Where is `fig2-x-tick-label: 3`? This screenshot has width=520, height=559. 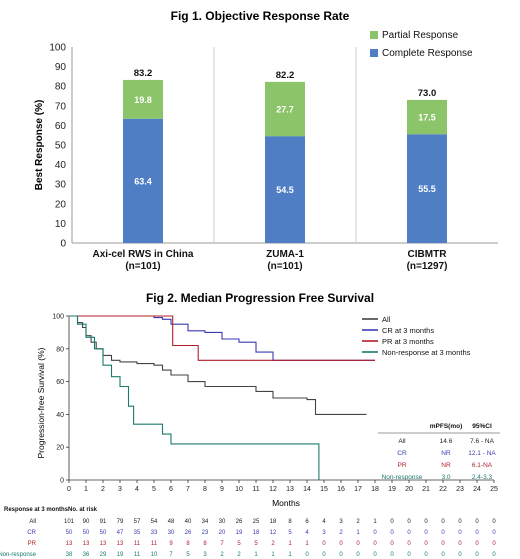 fig2-x-tick-label: 3 is located at coordinates (120, 489).